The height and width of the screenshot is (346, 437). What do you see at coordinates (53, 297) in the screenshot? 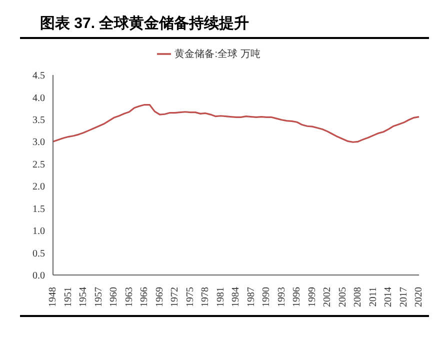
I see `x-tick-label: 1948` at bounding box center [53, 297].